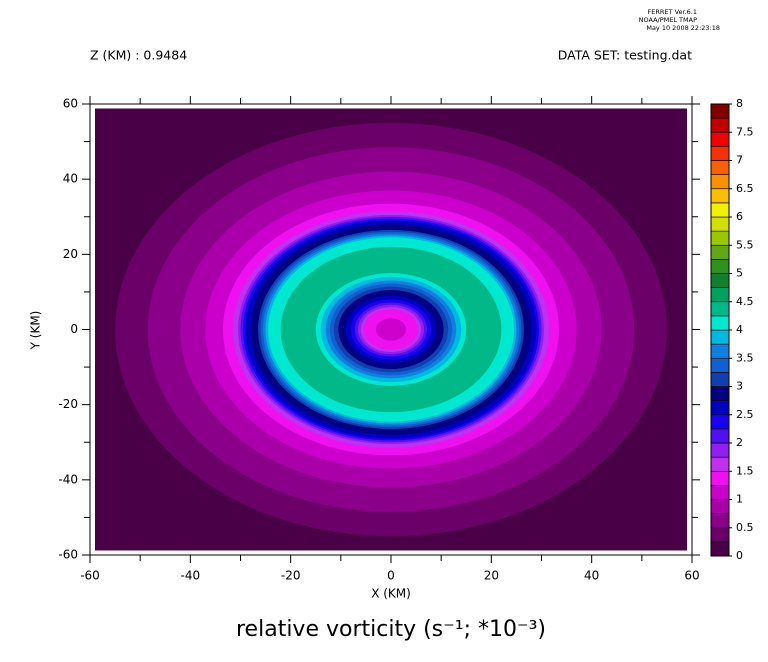 The height and width of the screenshot is (662, 768). What do you see at coordinates (391, 576) in the screenshot?
I see `x-tick-label: 0` at bounding box center [391, 576].